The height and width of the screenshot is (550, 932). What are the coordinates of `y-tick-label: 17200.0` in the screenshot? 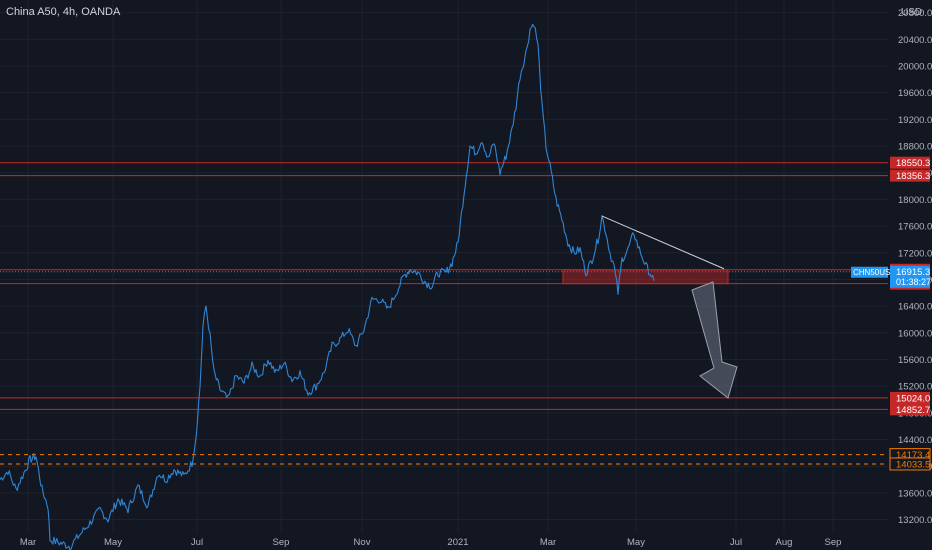 It's located at (915, 253).